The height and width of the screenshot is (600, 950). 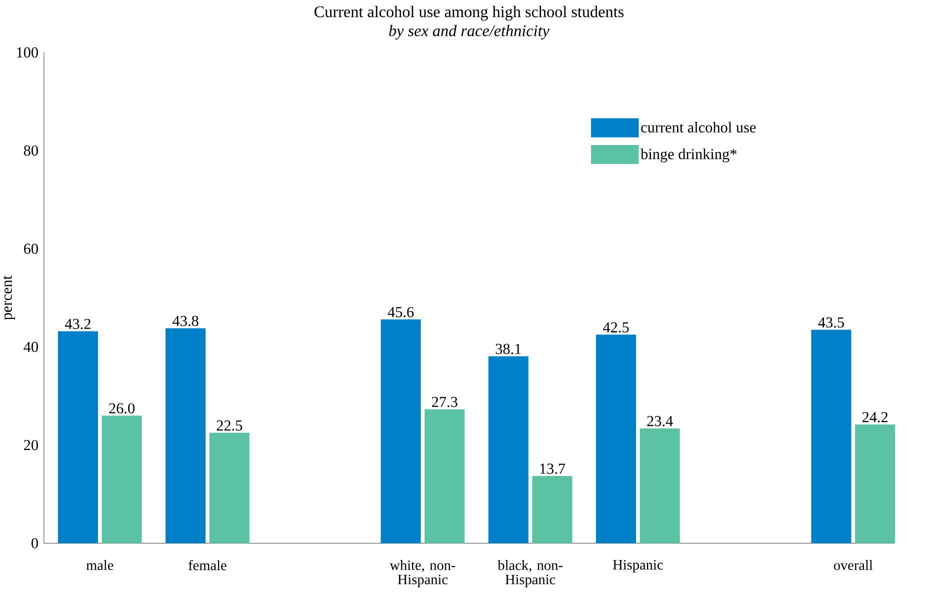 I want to click on y-tick-label: 80, so click(x=31, y=150).